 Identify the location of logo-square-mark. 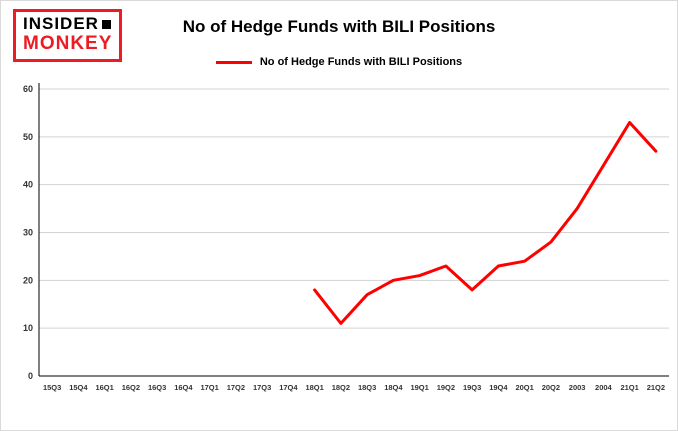
(106, 24).